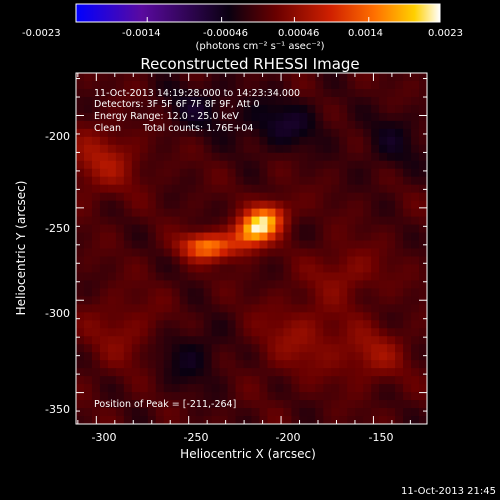 The height and width of the screenshot is (500, 500). I want to click on x-tick-label: -200, so click(288, 437).